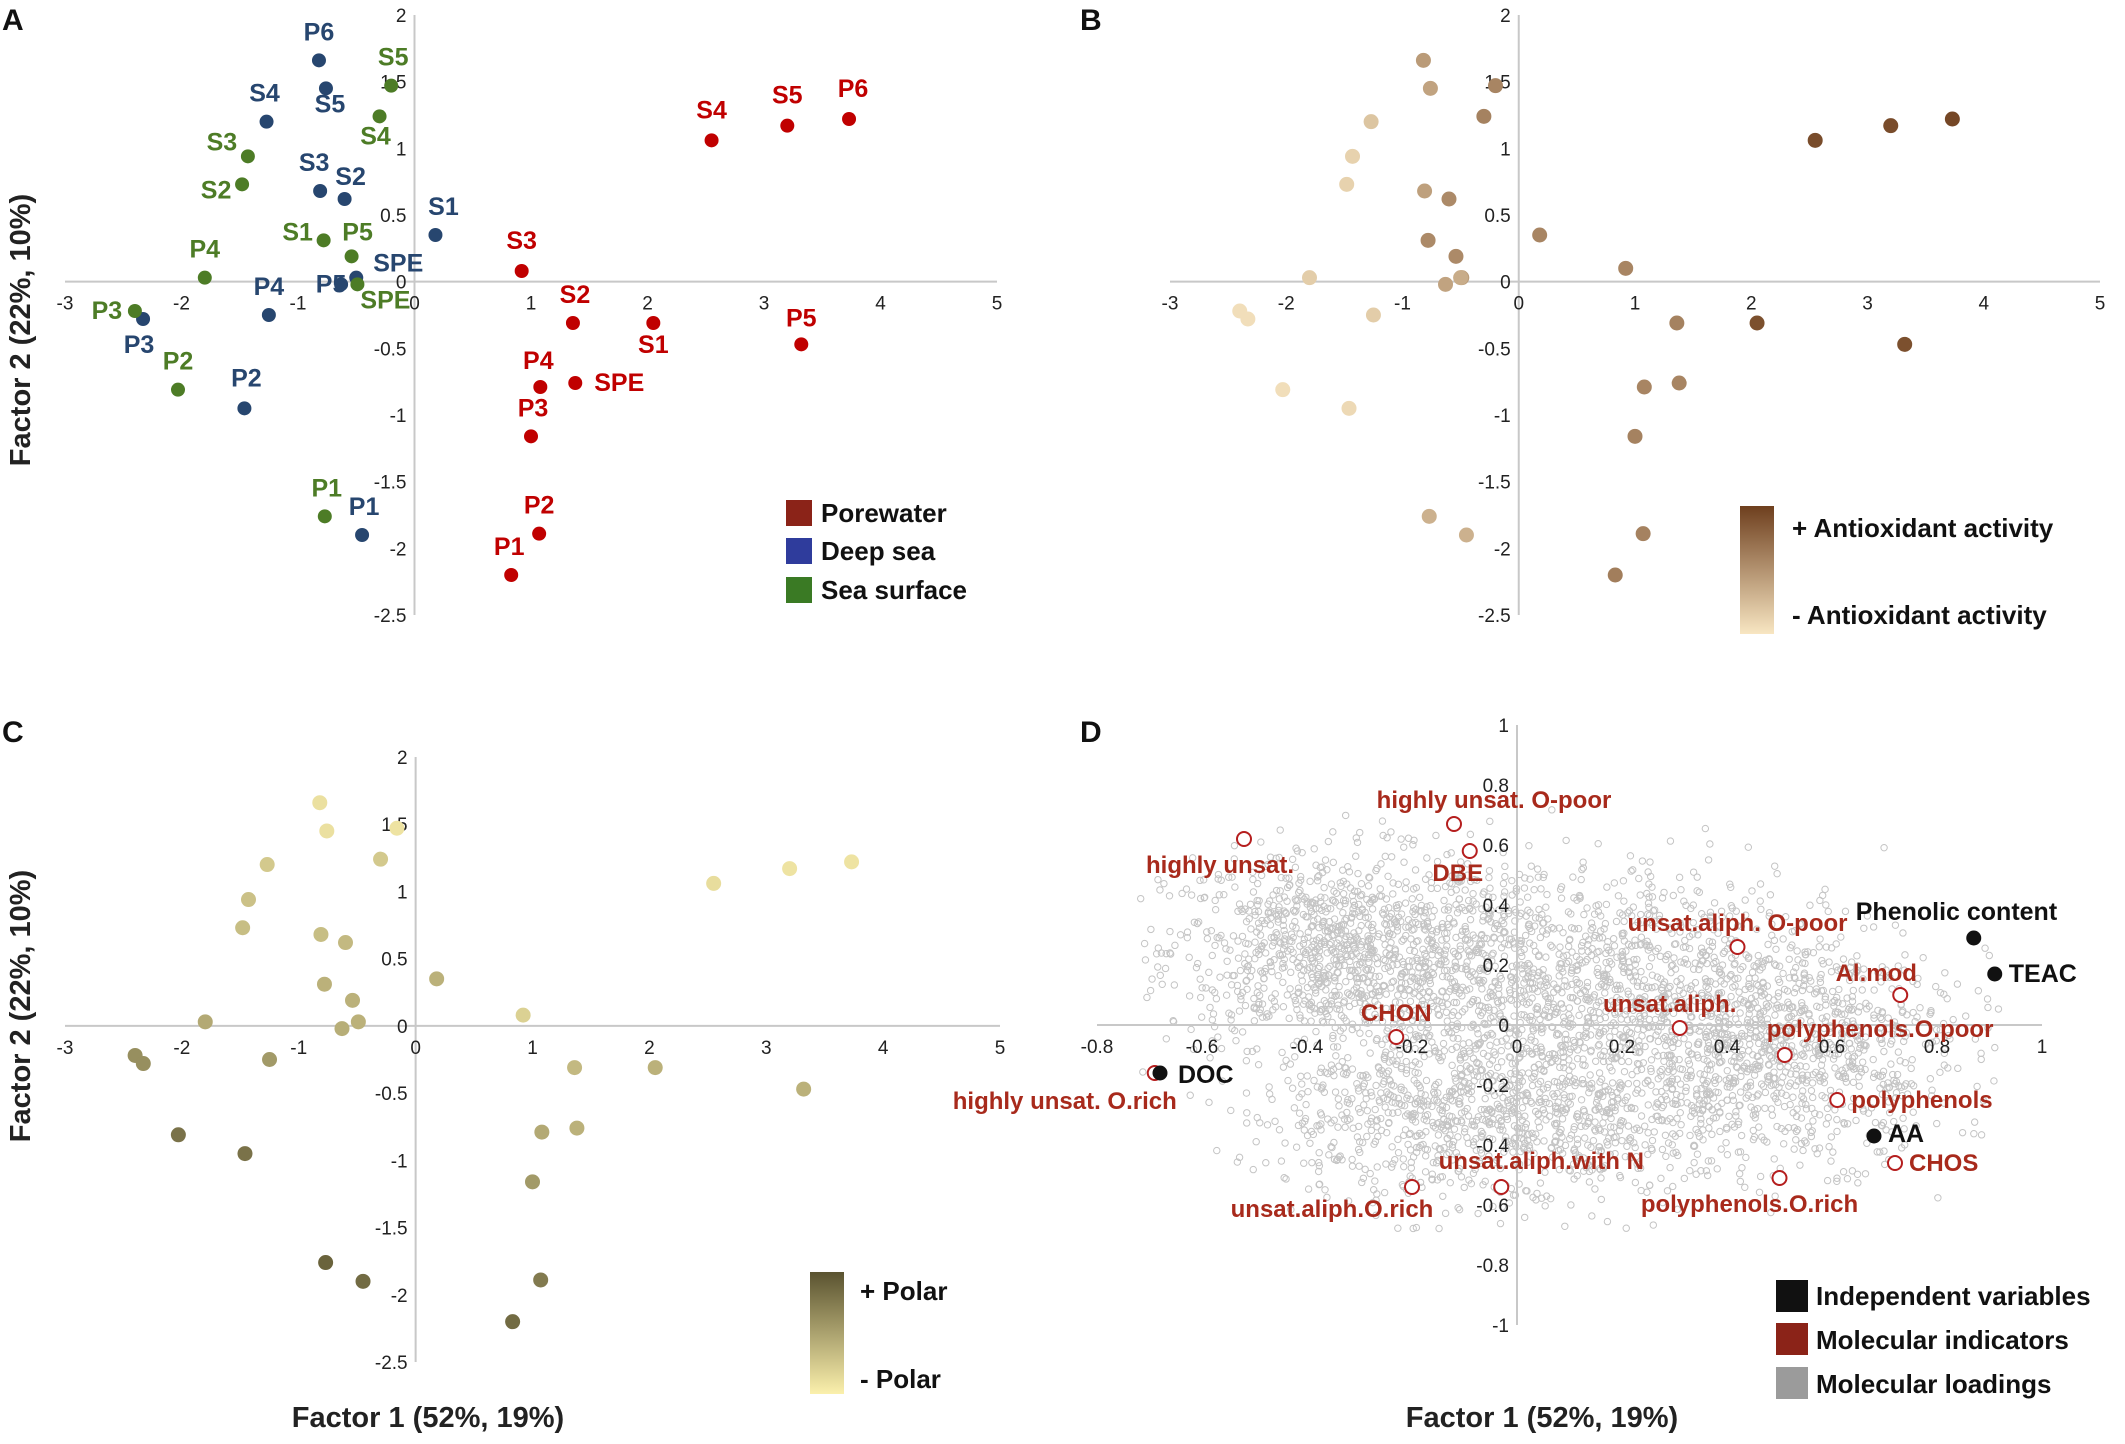  I want to click on y-tick-label: 0.5, so click(1497, 216).